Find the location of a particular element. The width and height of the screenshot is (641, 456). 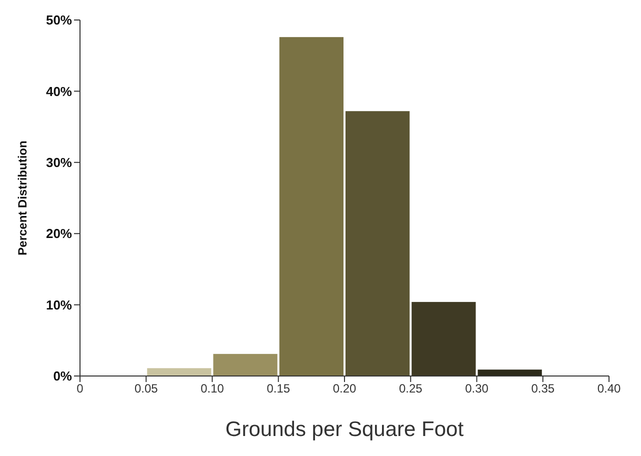

x-axis-title: Grounds per Square Foot is located at coordinates (344, 429).